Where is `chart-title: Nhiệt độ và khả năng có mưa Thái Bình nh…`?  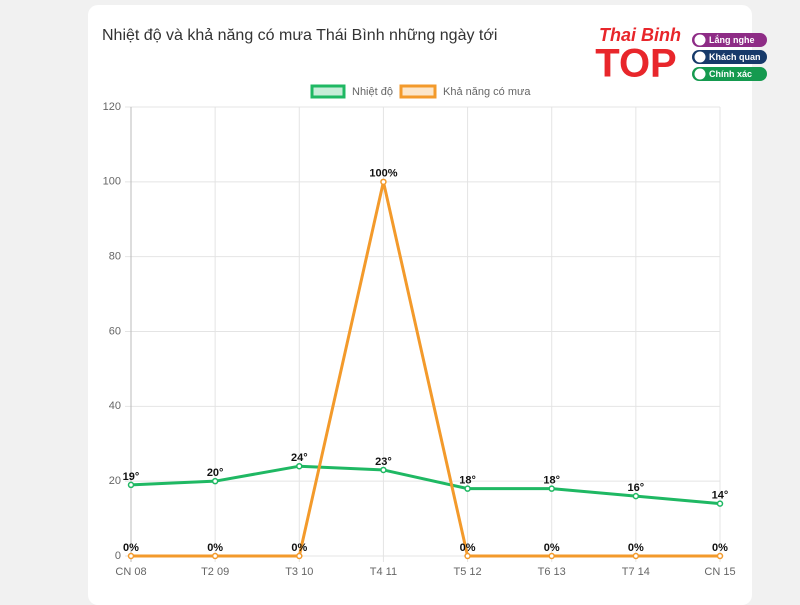 chart-title: Nhiệt độ và khả năng có mưa Thái Bình nh… is located at coordinates (299, 35).